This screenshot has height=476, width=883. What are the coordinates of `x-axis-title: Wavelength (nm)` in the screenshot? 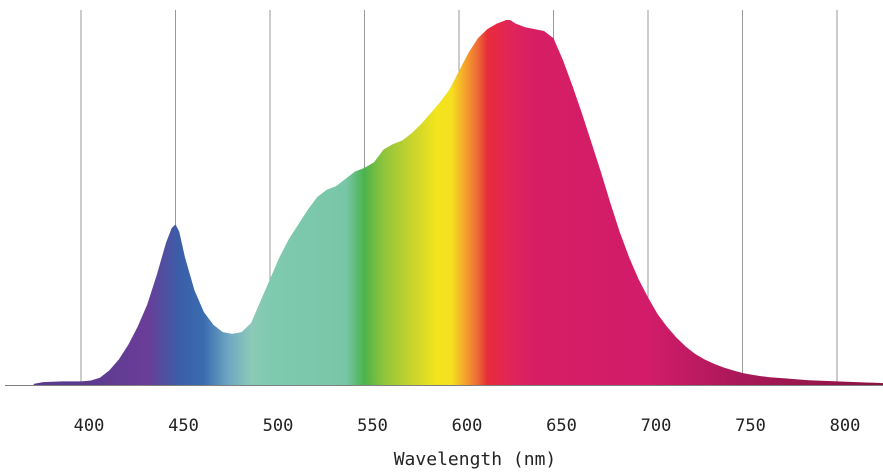 It's located at (475, 459).